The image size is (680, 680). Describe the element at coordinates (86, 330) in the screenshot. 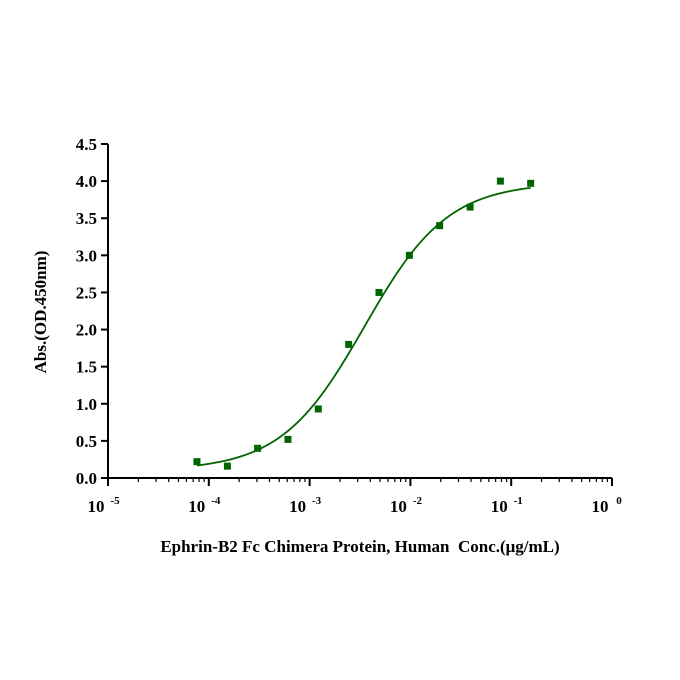

I see `y-tick-label: 2.0` at that location.